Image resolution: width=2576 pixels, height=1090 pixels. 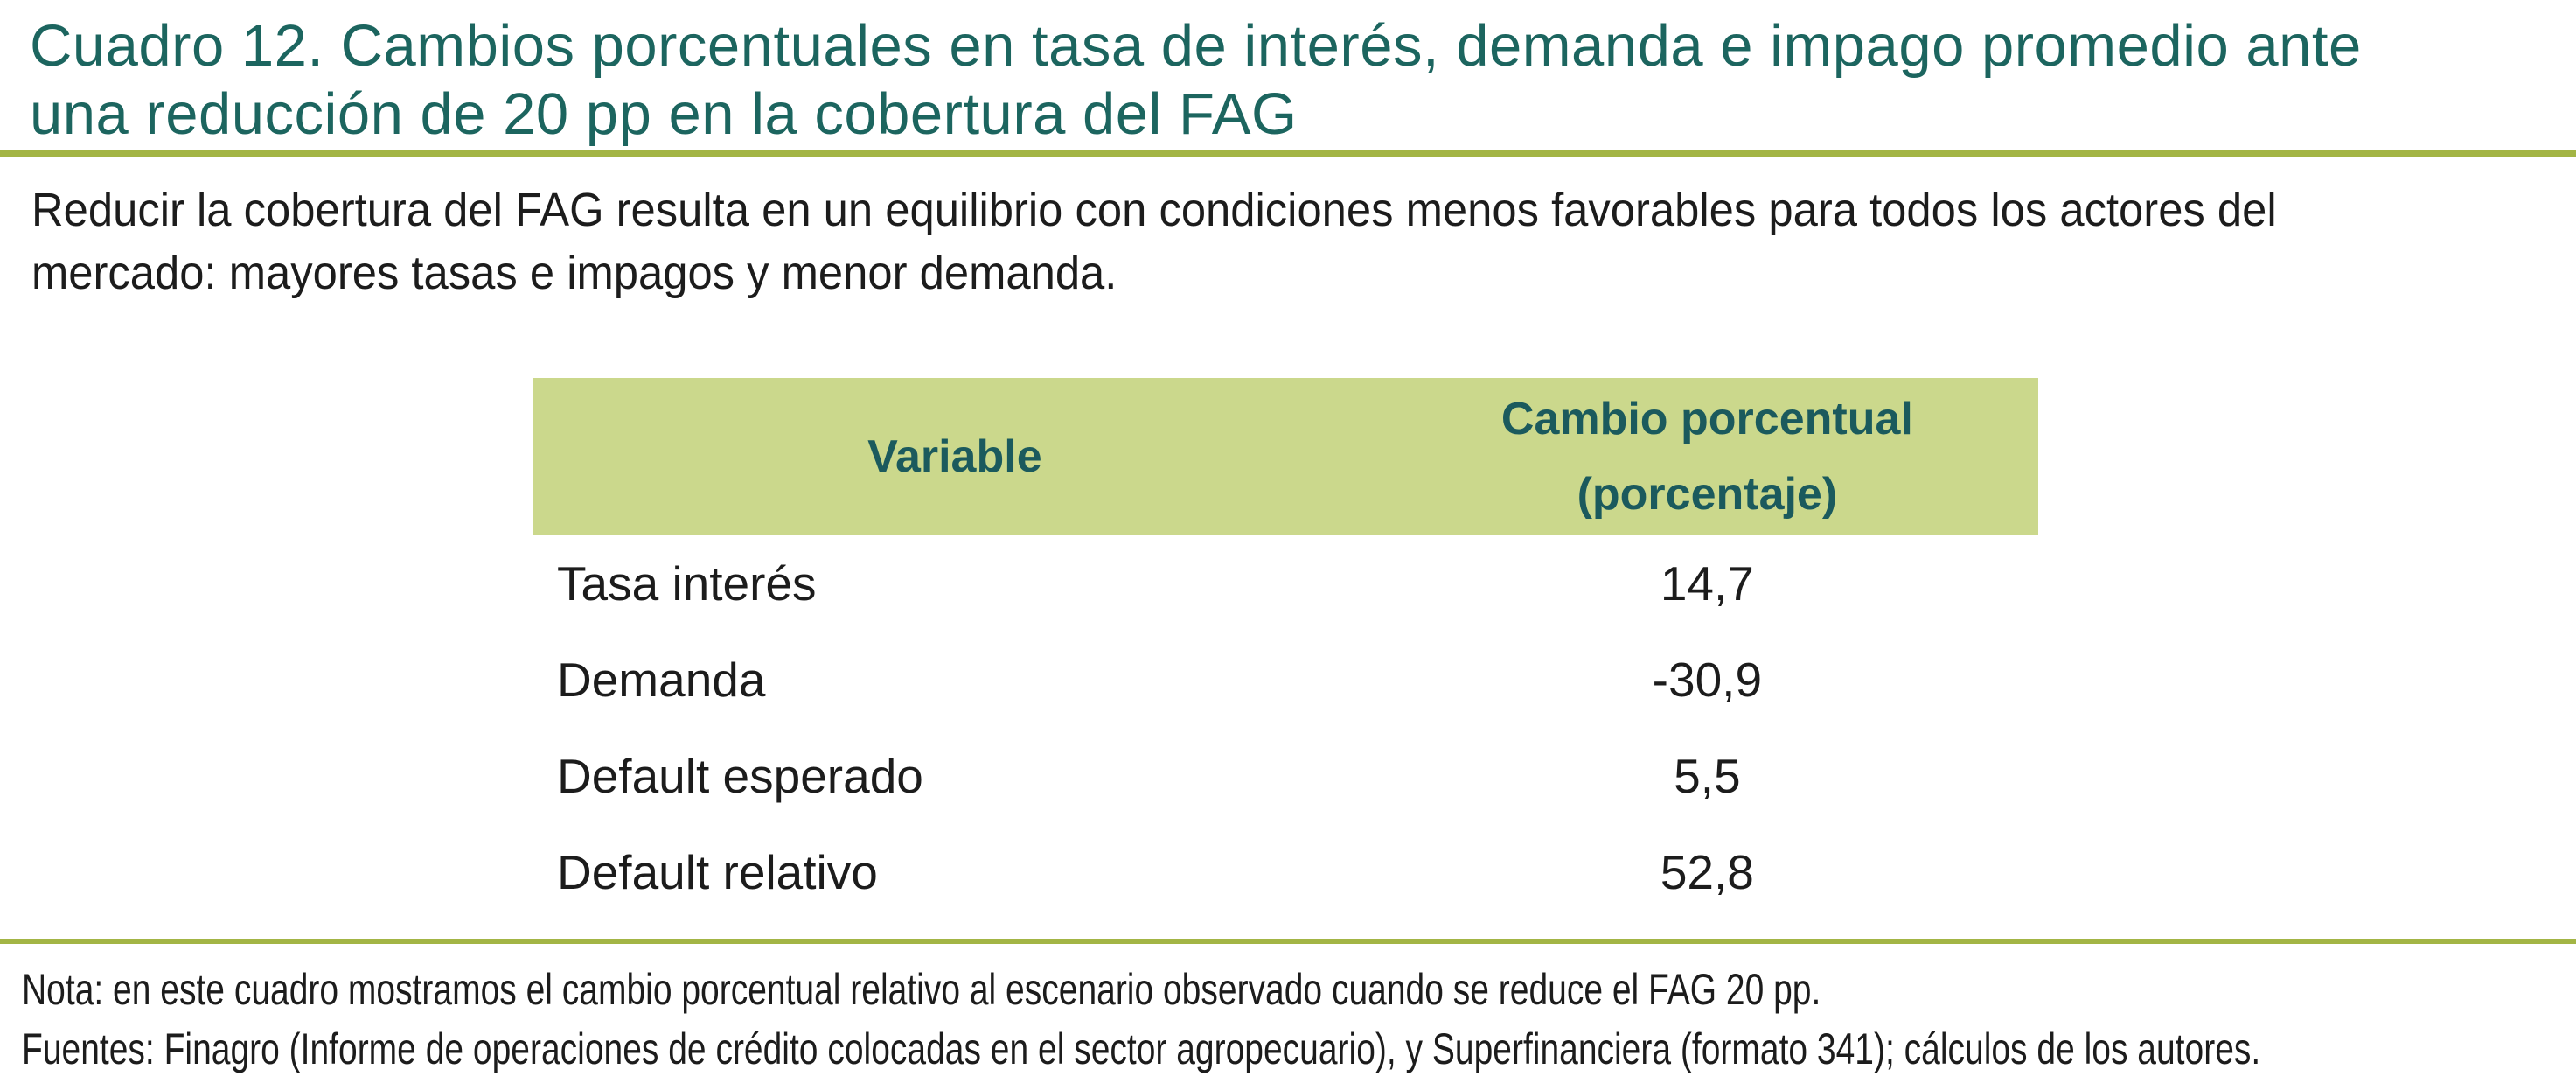 I want to click on row-value: 5,5, so click(x=1707, y=776).